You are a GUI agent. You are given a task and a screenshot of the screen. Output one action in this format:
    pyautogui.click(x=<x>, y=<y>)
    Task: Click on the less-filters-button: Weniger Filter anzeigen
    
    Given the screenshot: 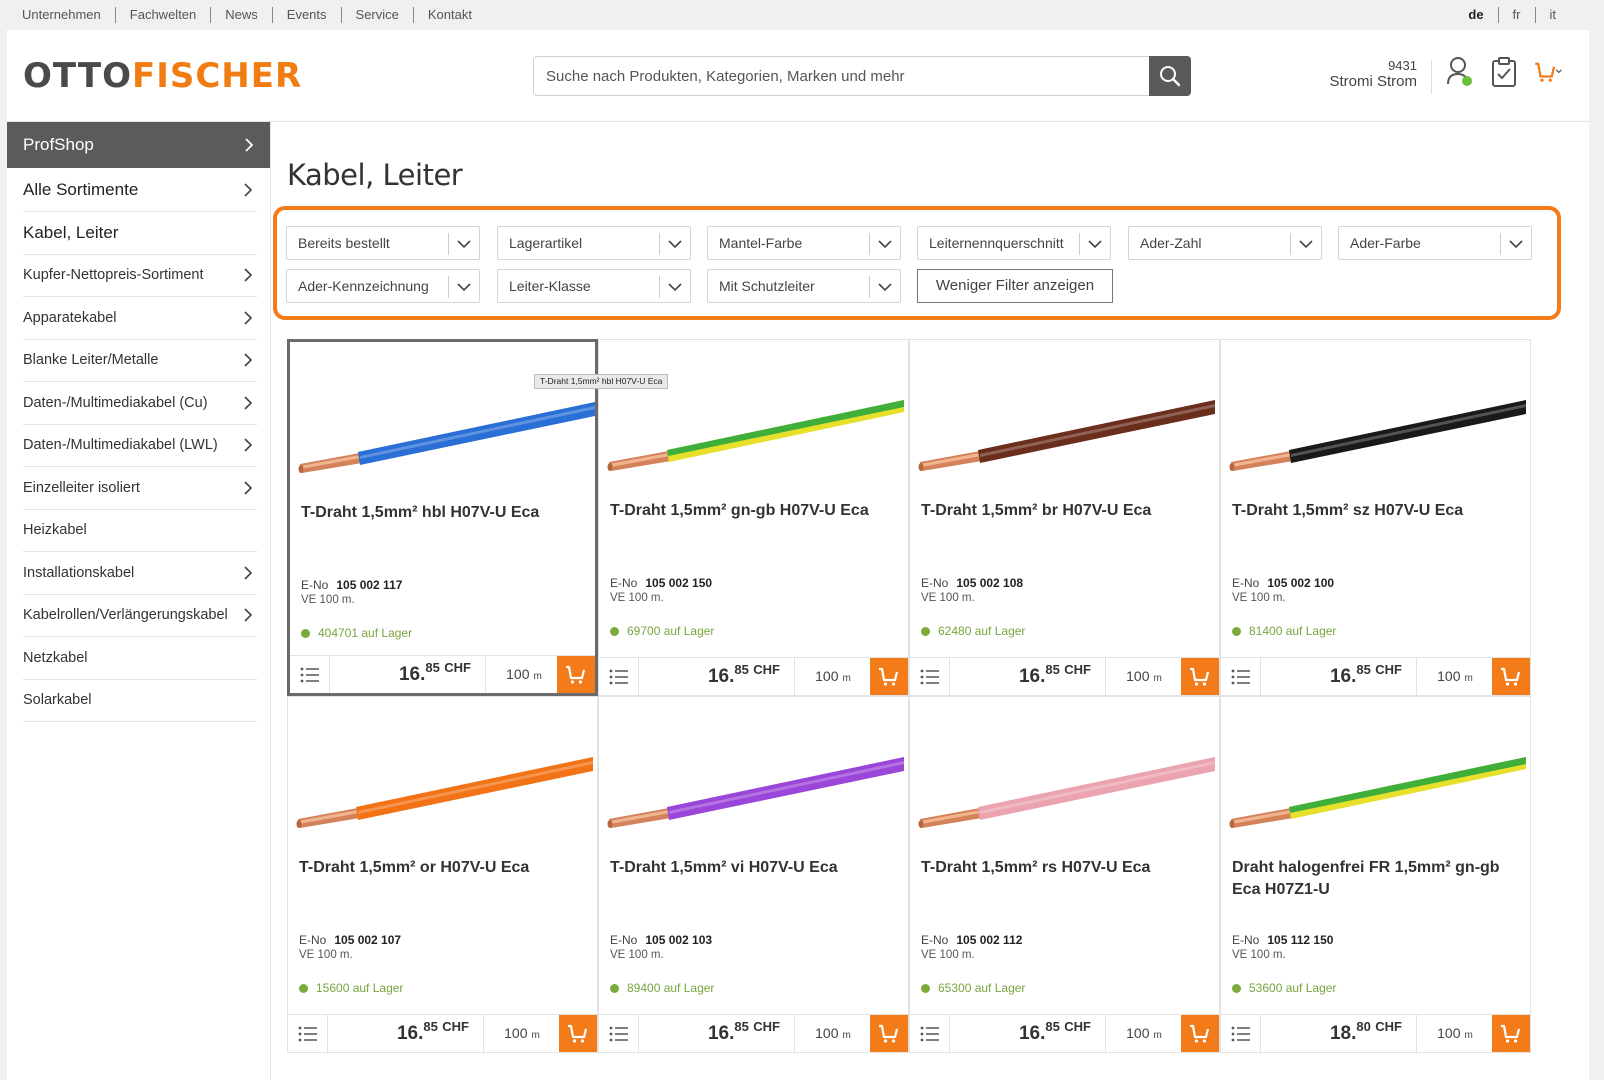 What is the action you would take?
    pyautogui.click(x=1015, y=286)
    